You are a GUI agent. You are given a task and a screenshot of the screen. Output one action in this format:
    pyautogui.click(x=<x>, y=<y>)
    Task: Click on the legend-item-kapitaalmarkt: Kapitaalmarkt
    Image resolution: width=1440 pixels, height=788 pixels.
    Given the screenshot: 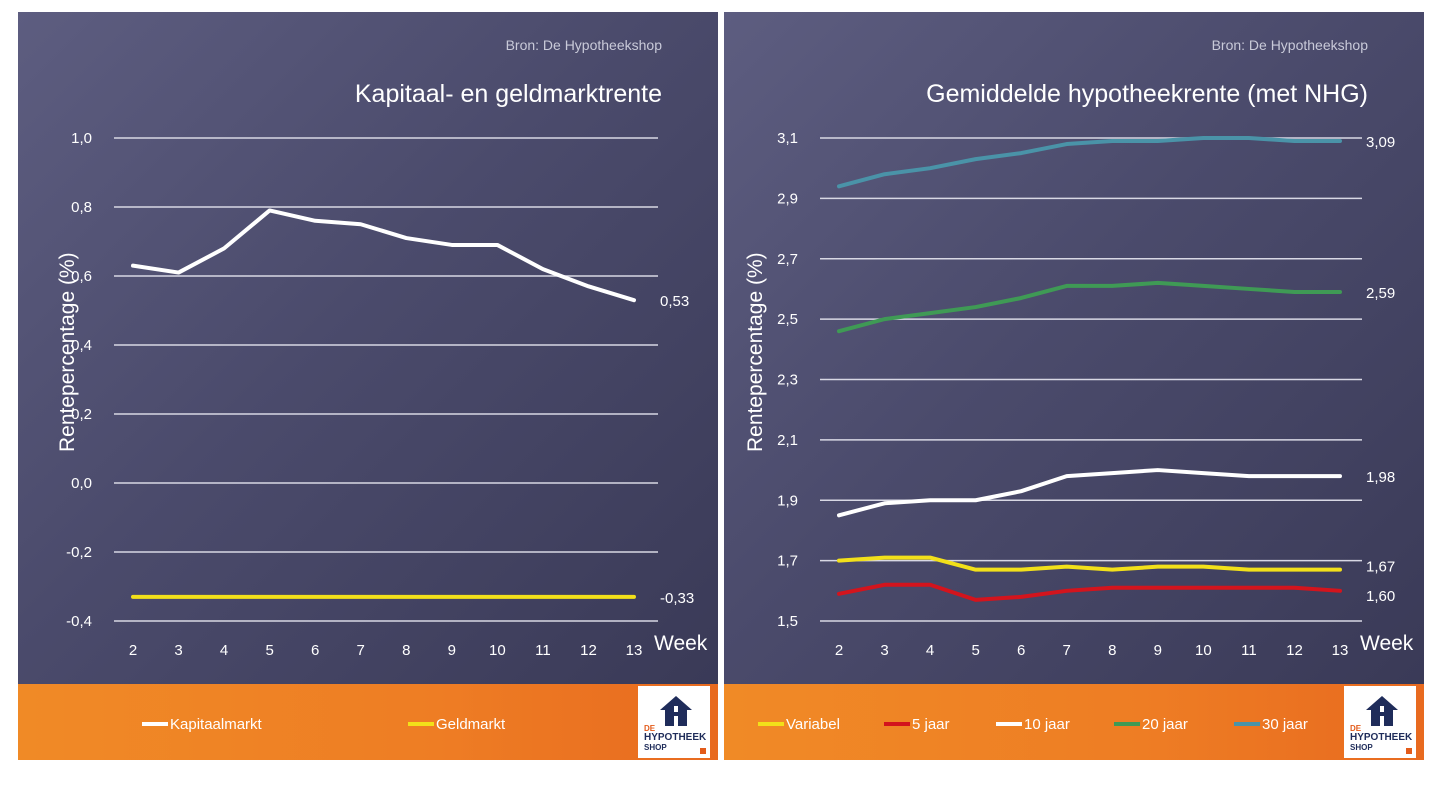 What is the action you would take?
    pyautogui.click(x=202, y=724)
    